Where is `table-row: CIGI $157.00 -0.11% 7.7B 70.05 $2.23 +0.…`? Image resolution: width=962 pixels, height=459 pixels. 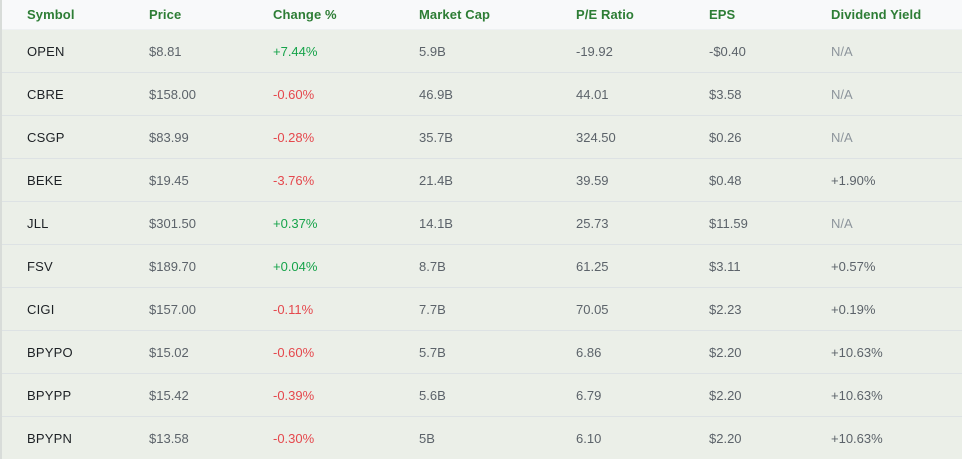
table-row: CIGI $157.00 -0.11% 7.7B 70.05 $2.23 +0.… is located at coordinates (482, 308).